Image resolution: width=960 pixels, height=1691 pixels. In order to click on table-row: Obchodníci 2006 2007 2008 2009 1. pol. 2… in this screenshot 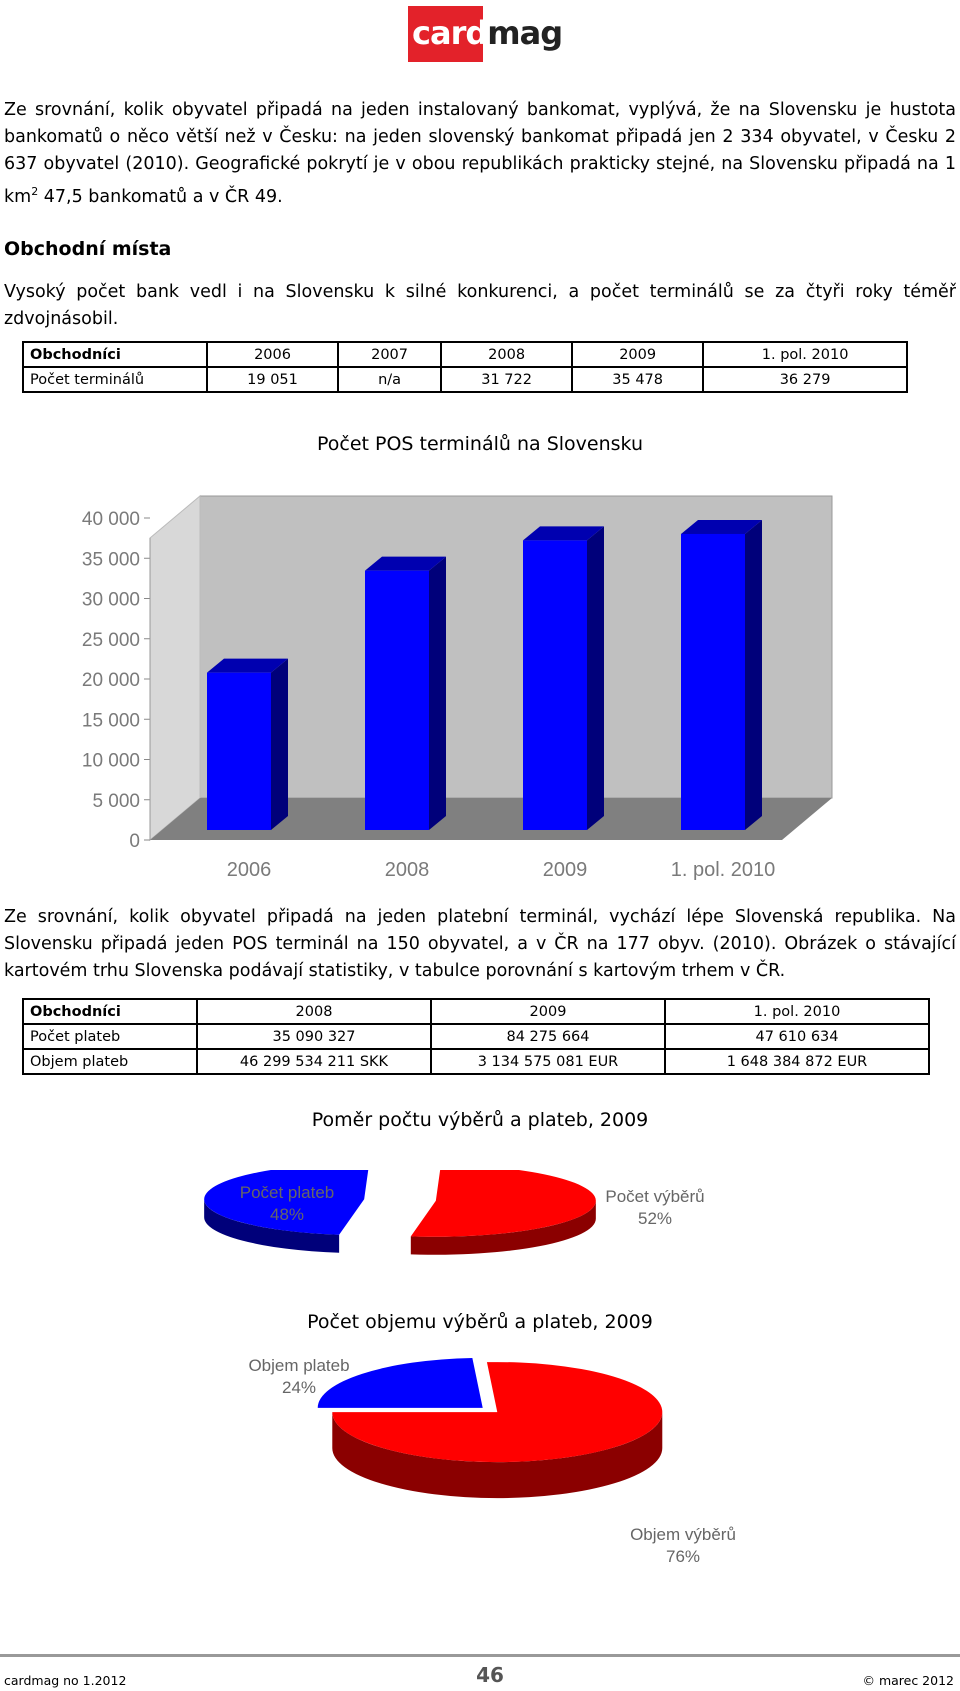, I will do `click(465, 354)`.